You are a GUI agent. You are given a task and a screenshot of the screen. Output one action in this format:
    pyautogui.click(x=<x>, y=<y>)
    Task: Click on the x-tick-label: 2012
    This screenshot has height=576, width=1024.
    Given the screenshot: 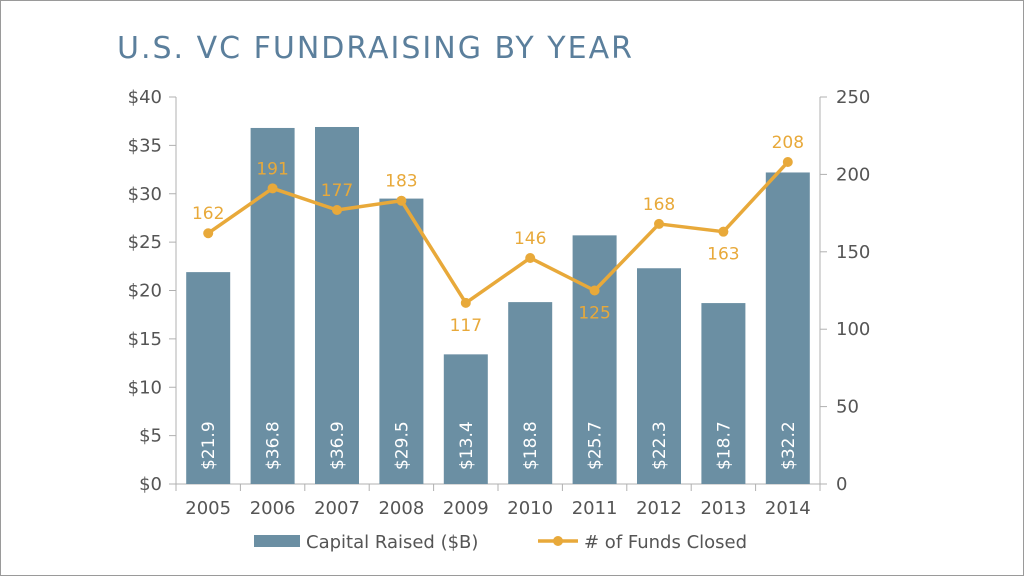 What is the action you would take?
    pyautogui.click(x=659, y=508)
    